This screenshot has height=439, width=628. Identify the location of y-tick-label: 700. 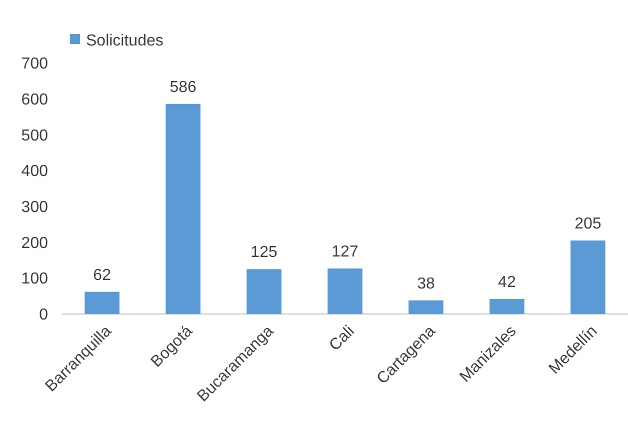
(34, 64).